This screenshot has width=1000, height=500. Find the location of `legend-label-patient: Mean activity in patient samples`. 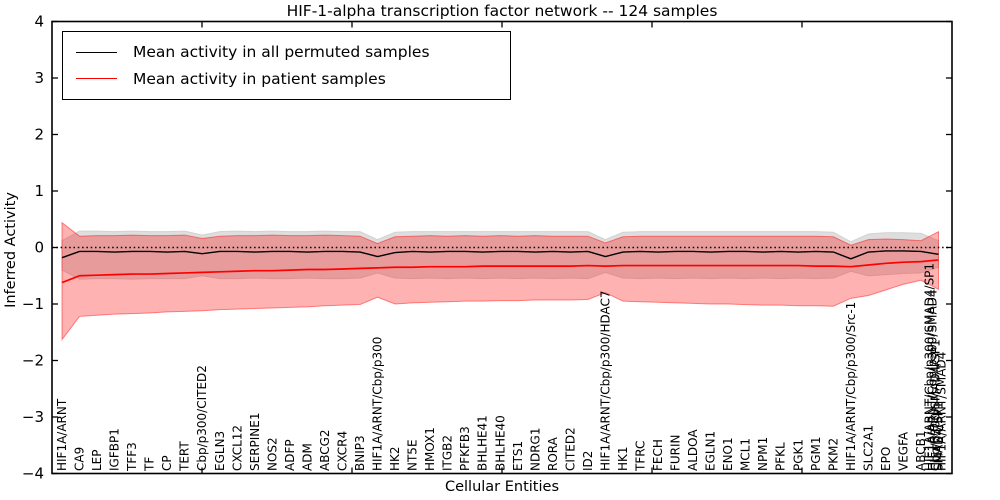

legend-label-patient: Mean activity in patient samples is located at coordinates (259, 78).